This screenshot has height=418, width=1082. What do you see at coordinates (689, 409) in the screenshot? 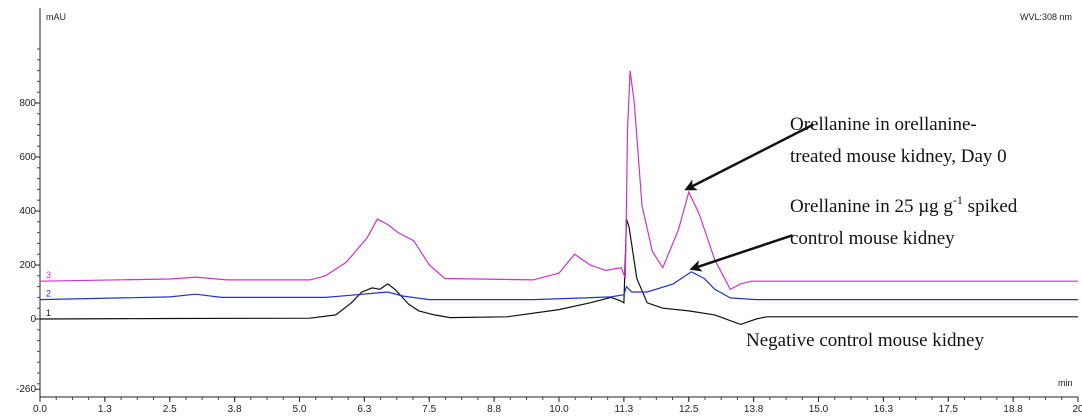
I see `x-tick-label: 12.5` at bounding box center [689, 409].